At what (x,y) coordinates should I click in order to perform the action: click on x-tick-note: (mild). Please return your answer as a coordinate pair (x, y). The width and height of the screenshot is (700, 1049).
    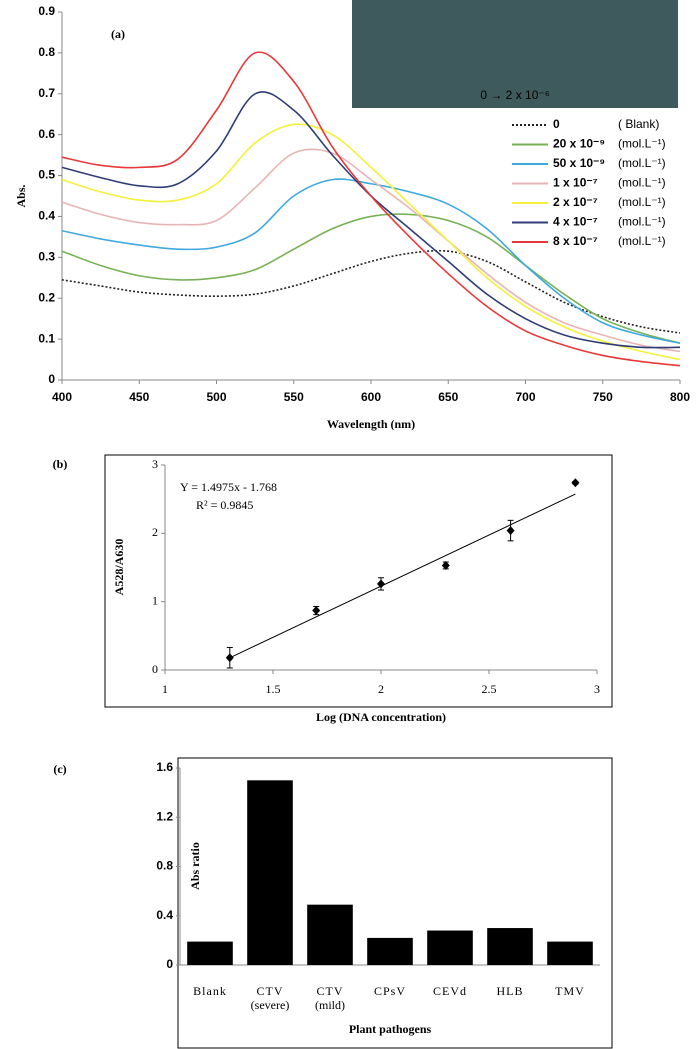
    Looking at the image, I should click on (330, 1005).